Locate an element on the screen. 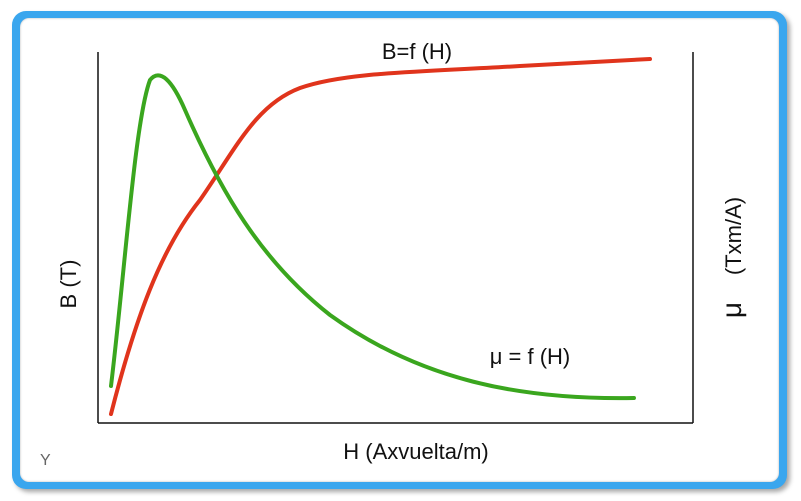  right-axis-label: μ (Txm/A) is located at coordinates (731, 257).